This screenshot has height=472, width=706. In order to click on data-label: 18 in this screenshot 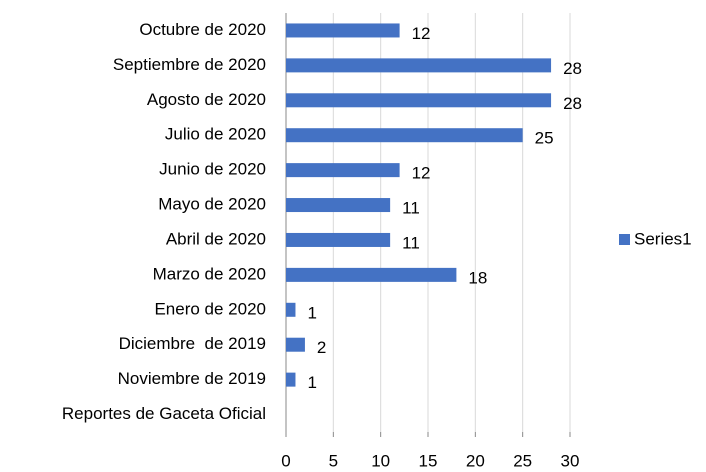, I will do `click(477, 277)`.